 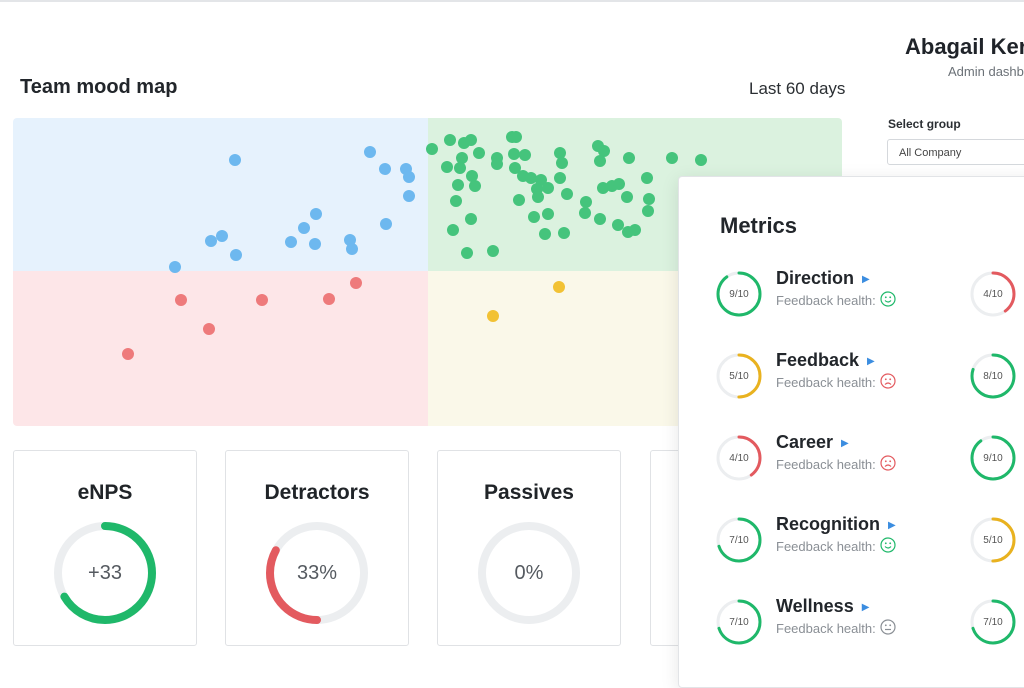 I want to click on metric-name: Direction ▶, so click(x=823, y=278).